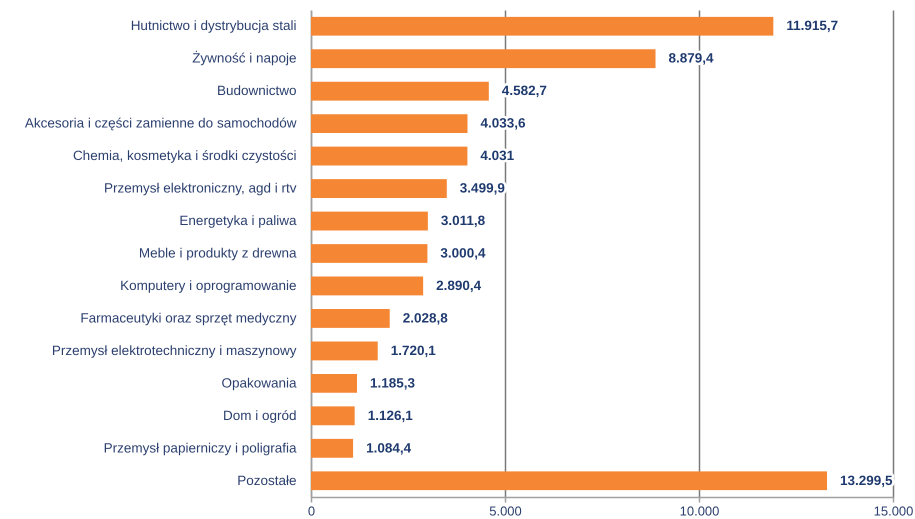 Image resolution: width=915 pixels, height=519 pixels. What do you see at coordinates (259, 415) in the screenshot?
I see `y-tick-label: Dom i ogród` at bounding box center [259, 415].